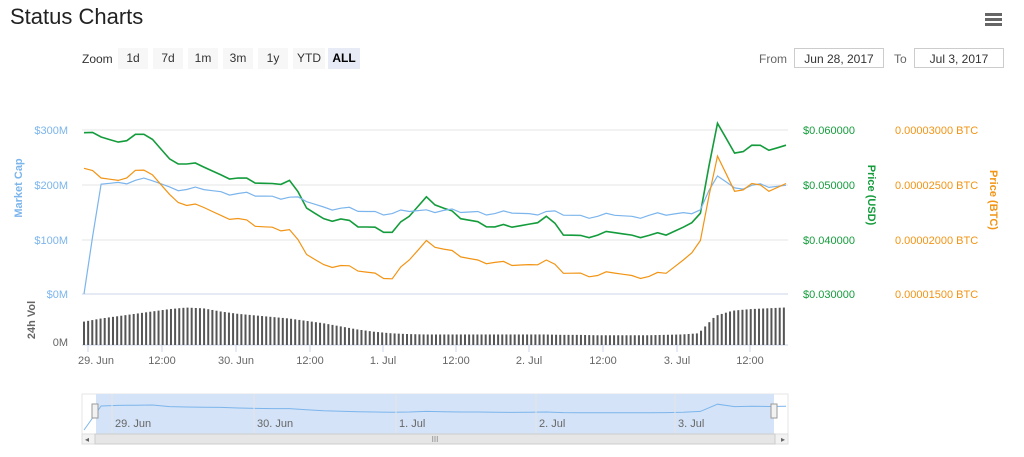  What do you see at coordinates (309, 58) in the screenshot?
I see `zoom-button-ytd: YTD` at bounding box center [309, 58].